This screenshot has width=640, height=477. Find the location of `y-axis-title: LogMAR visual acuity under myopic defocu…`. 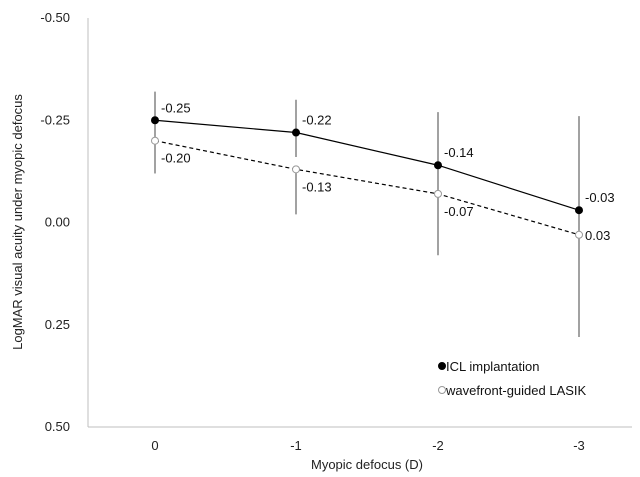

y-axis-title: LogMAR visual acuity under myopic defocu… is located at coordinates (17, 222).